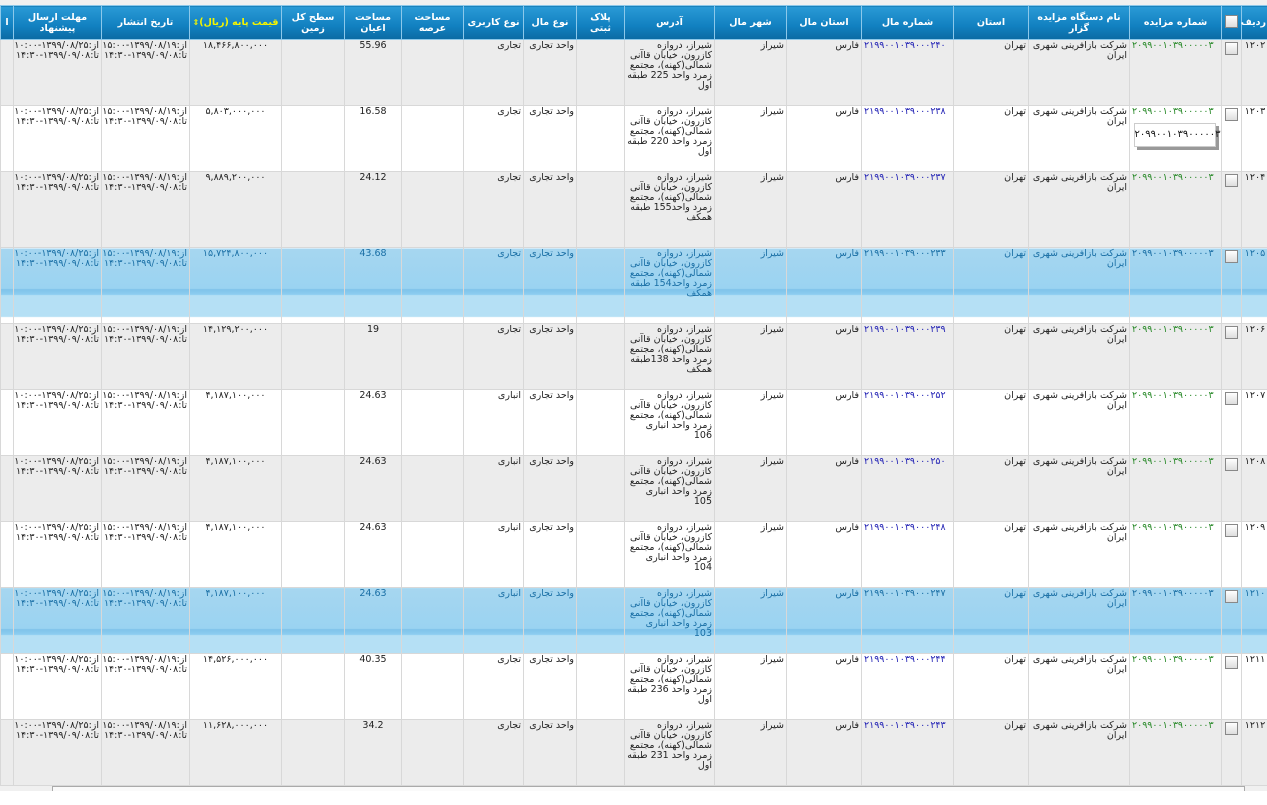  I want to click on property-number-link: ۲۱۹۹۰۰۱۰۳۹۰۰۰۲۴۸, so click(905, 527).